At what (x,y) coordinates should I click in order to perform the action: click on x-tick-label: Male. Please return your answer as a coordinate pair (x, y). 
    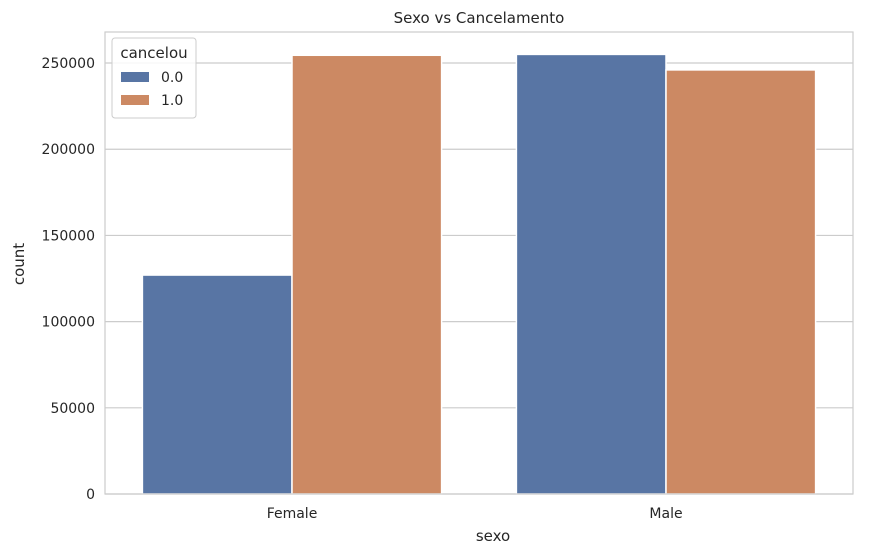
    Looking at the image, I should click on (665, 514).